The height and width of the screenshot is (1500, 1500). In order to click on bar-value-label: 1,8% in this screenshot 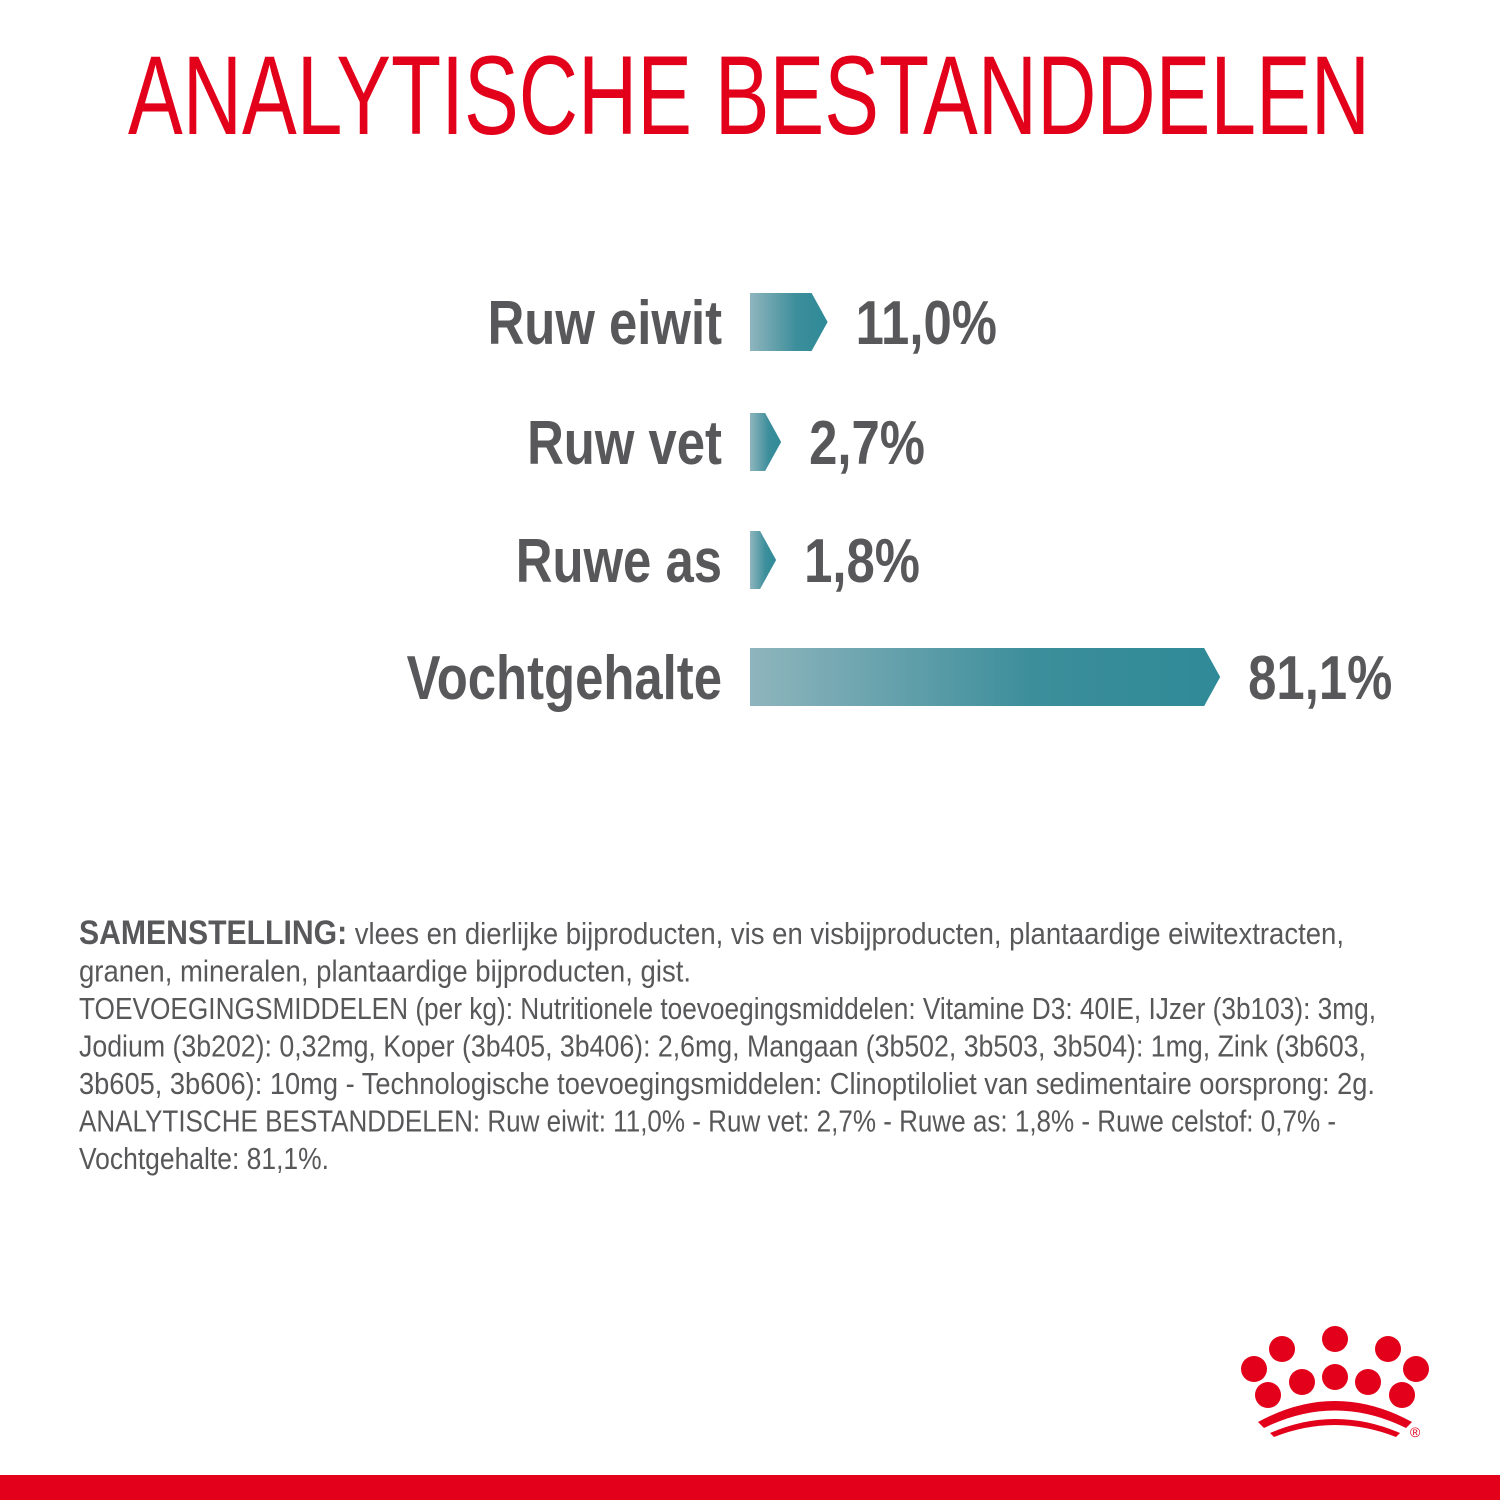, I will do `click(862, 561)`.